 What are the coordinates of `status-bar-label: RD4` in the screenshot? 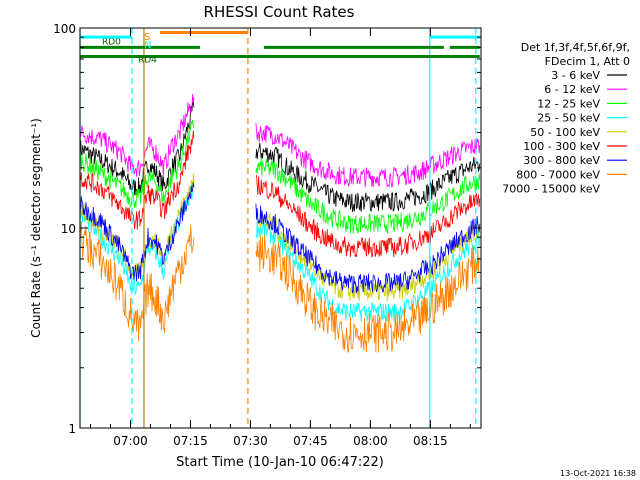 It's located at (147, 61).